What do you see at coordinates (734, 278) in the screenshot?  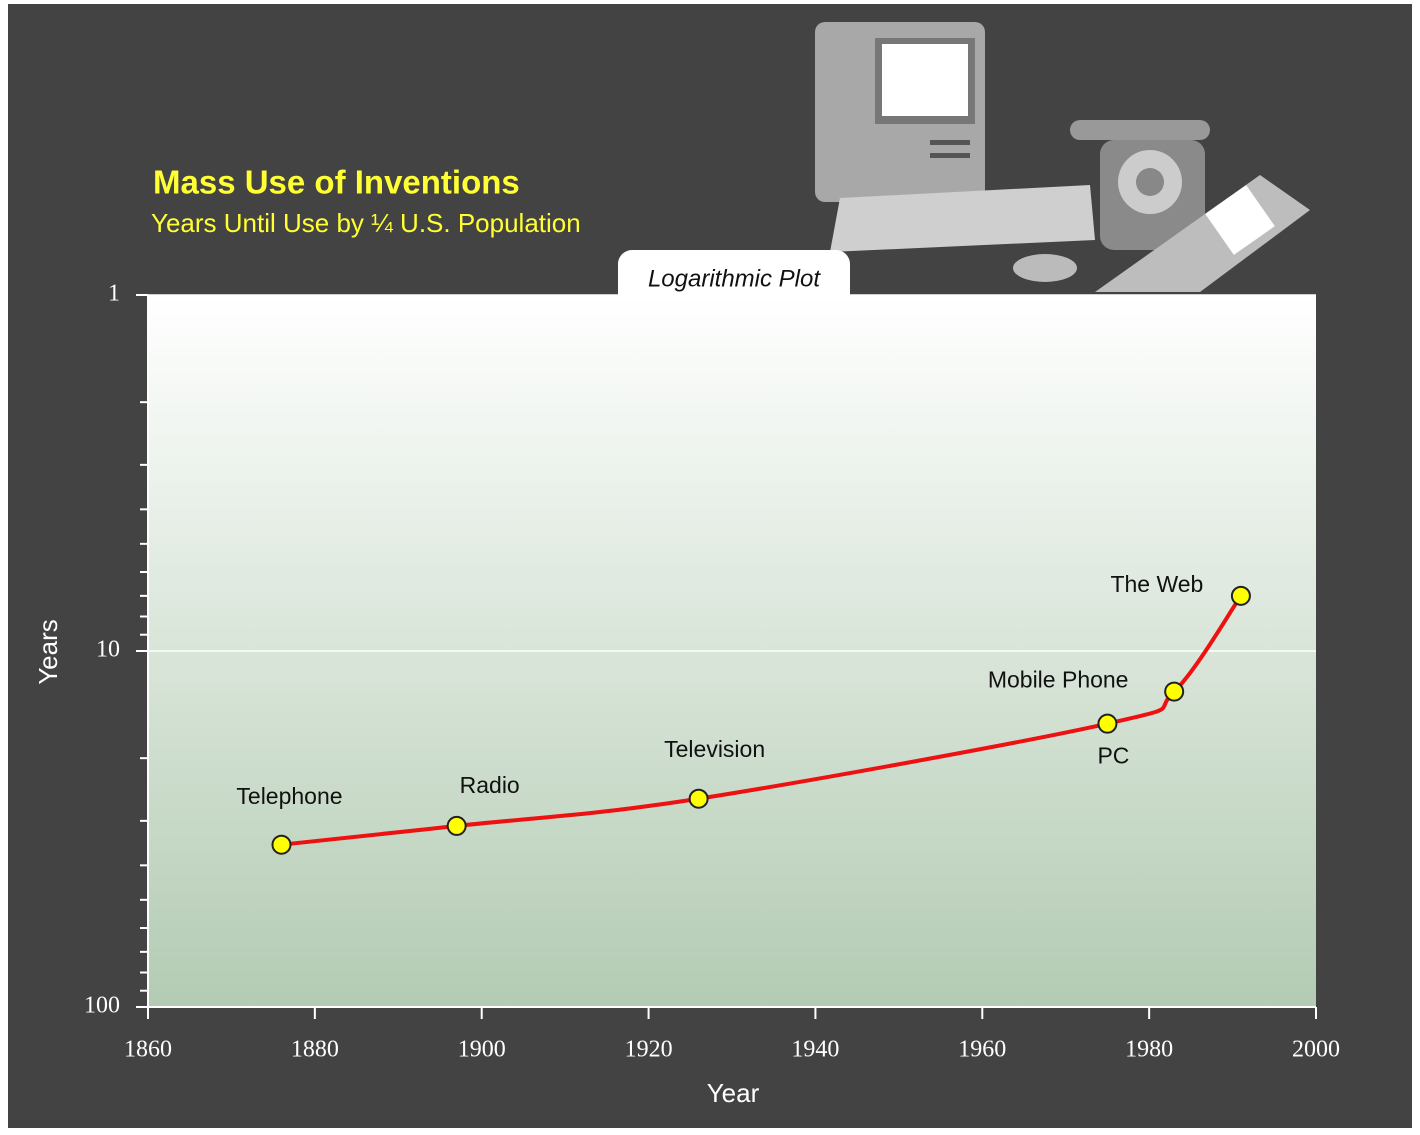 I see `annotation: Logarithmic Plot` at bounding box center [734, 278].